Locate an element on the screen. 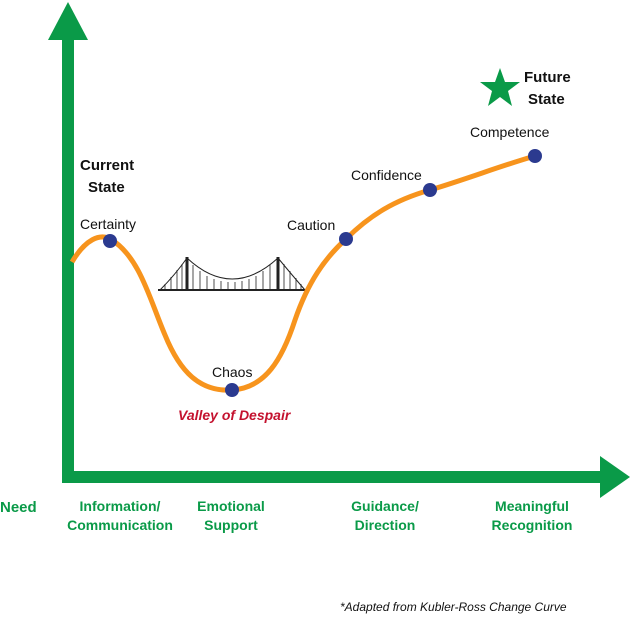  need-item: Direction is located at coordinates (385, 525).